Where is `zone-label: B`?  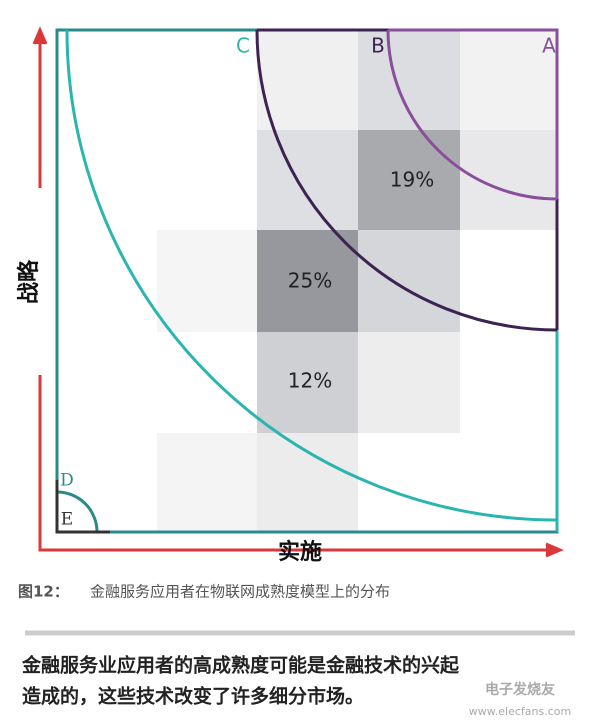
zone-label: B is located at coordinates (378, 46).